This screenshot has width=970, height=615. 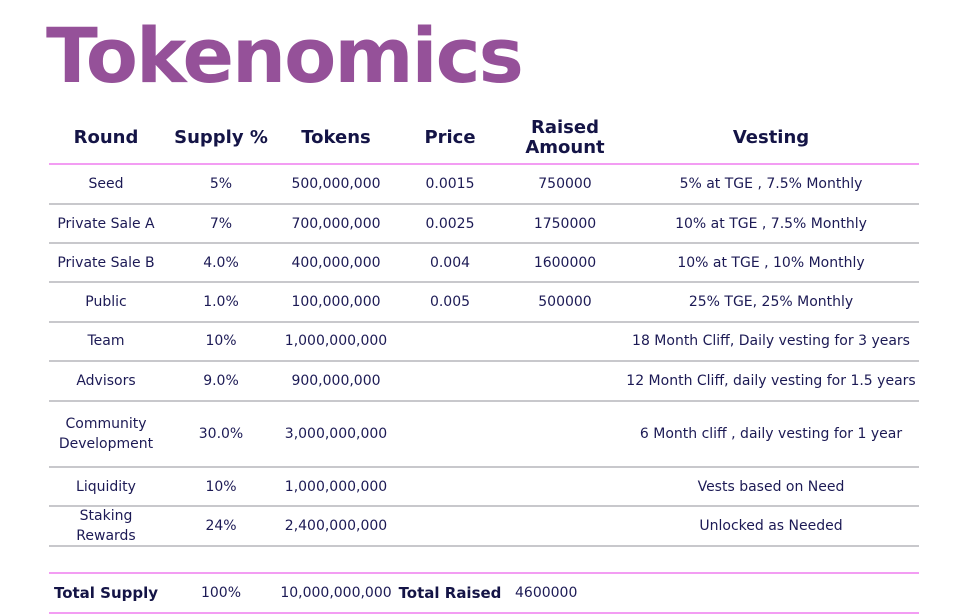 I want to click on total-top-divider, so click(x=484, y=573).